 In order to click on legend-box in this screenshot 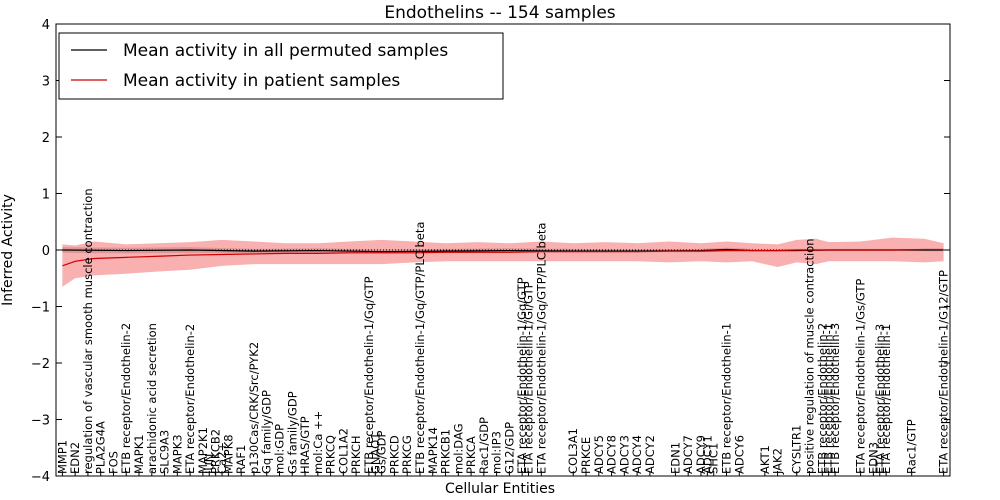, I will do `click(281, 66)`.